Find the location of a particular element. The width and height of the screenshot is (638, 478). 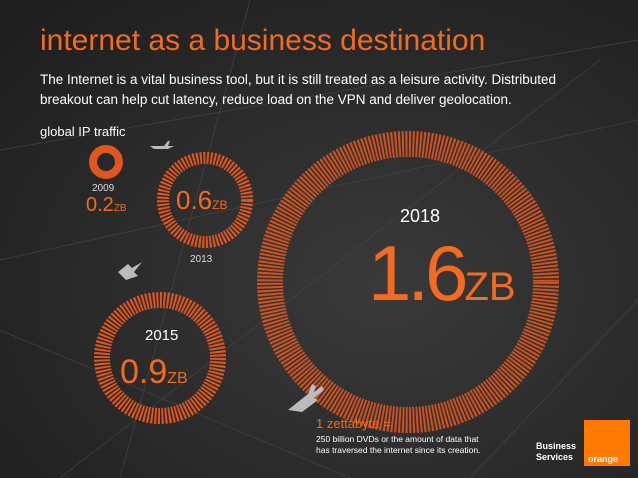

value: 0.2ZB is located at coordinates (106, 205).